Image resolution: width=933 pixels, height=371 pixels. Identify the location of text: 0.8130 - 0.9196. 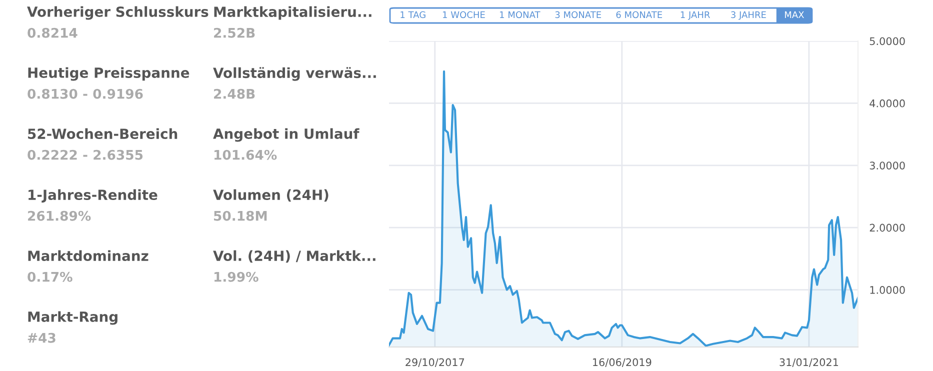
(85, 93).